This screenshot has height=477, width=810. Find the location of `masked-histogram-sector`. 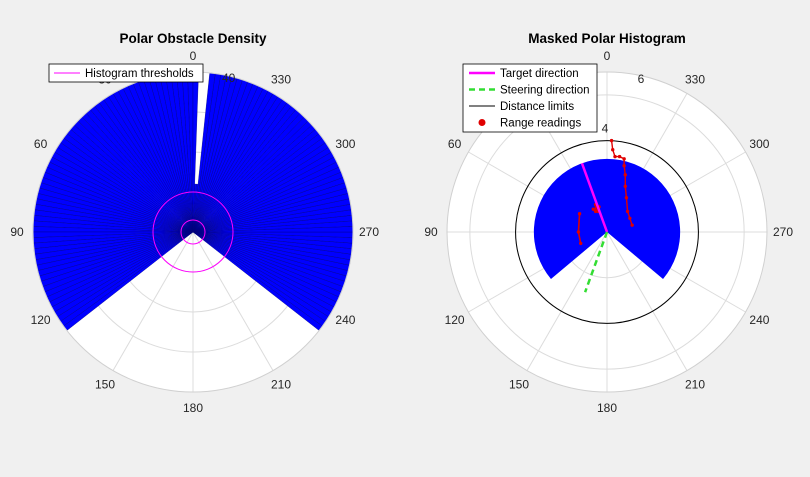

masked-histogram-sector is located at coordinates (607, 219).